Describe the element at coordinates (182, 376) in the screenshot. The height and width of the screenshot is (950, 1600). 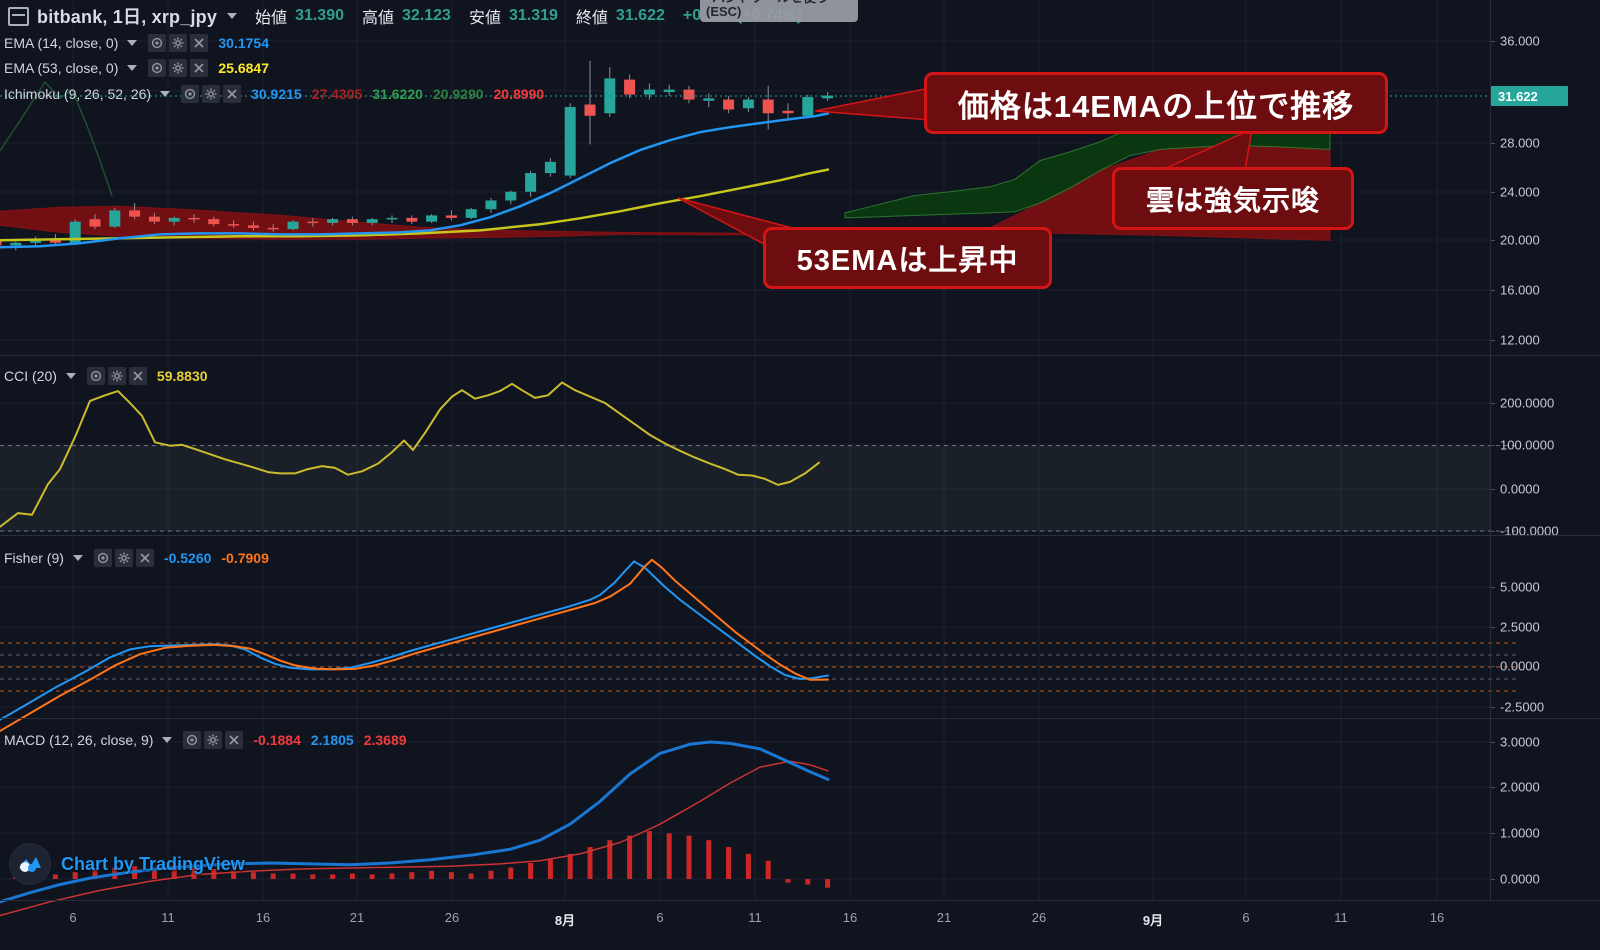
I see `indicator-value: 59.8830` at that location.